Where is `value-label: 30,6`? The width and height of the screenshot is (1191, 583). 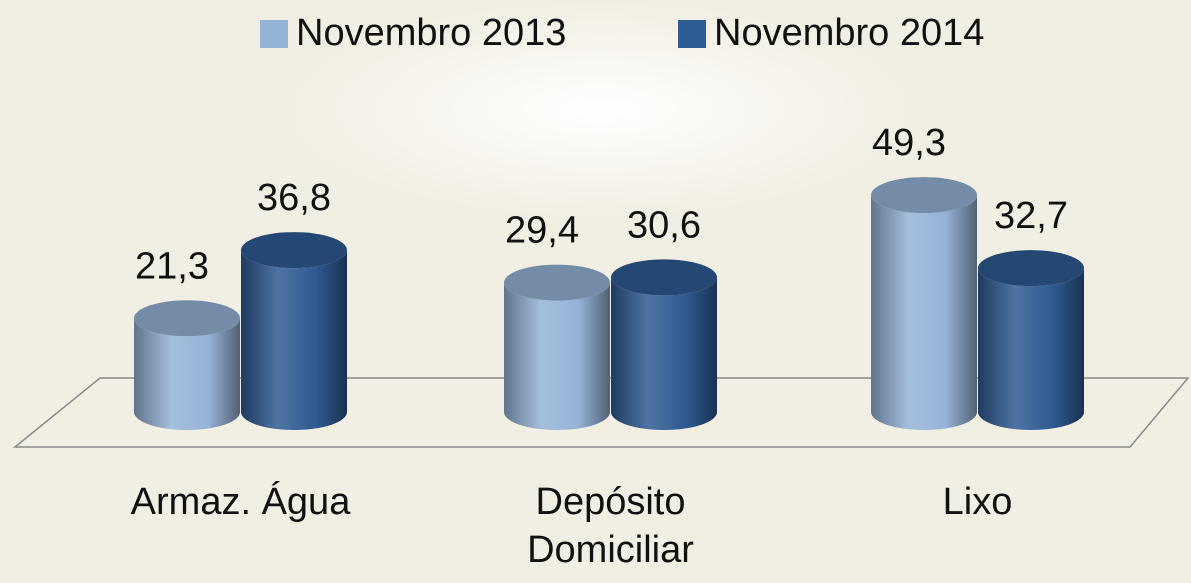 value-label: 30,6 is located at coordinates (664, 225).